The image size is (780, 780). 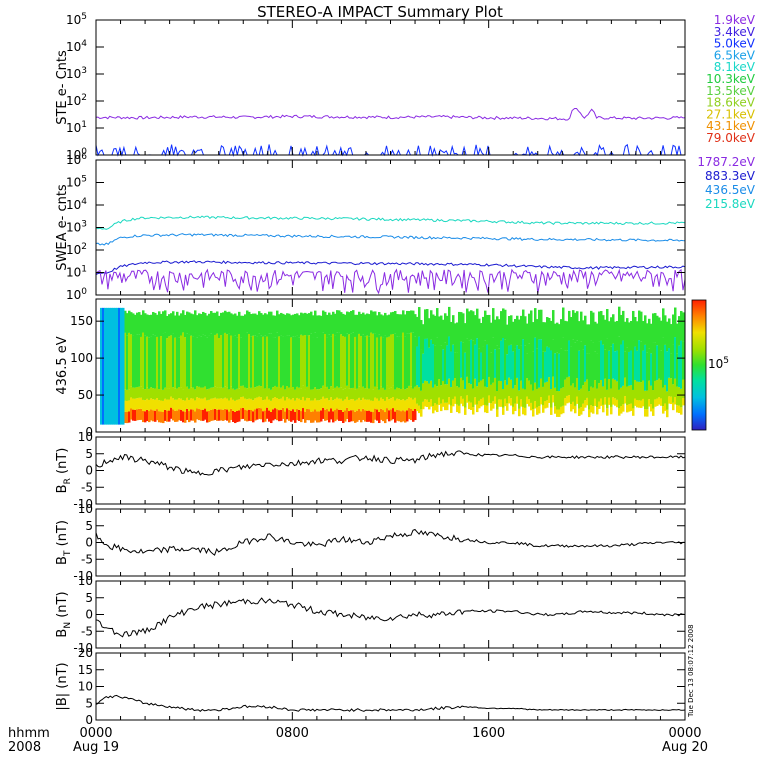 I want to click on panel-ylabel: BT (nT), so click(x=64, y=542).